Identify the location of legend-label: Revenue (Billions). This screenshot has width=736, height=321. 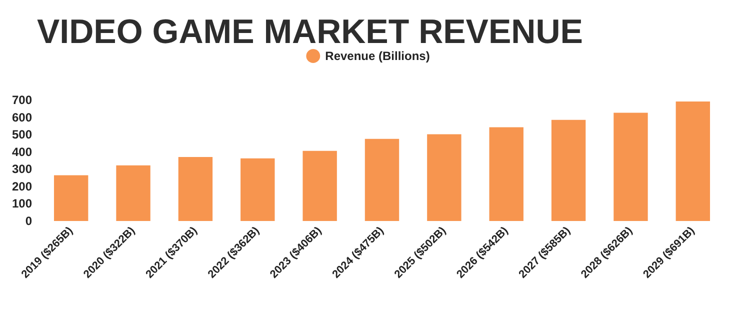
(377, 56).